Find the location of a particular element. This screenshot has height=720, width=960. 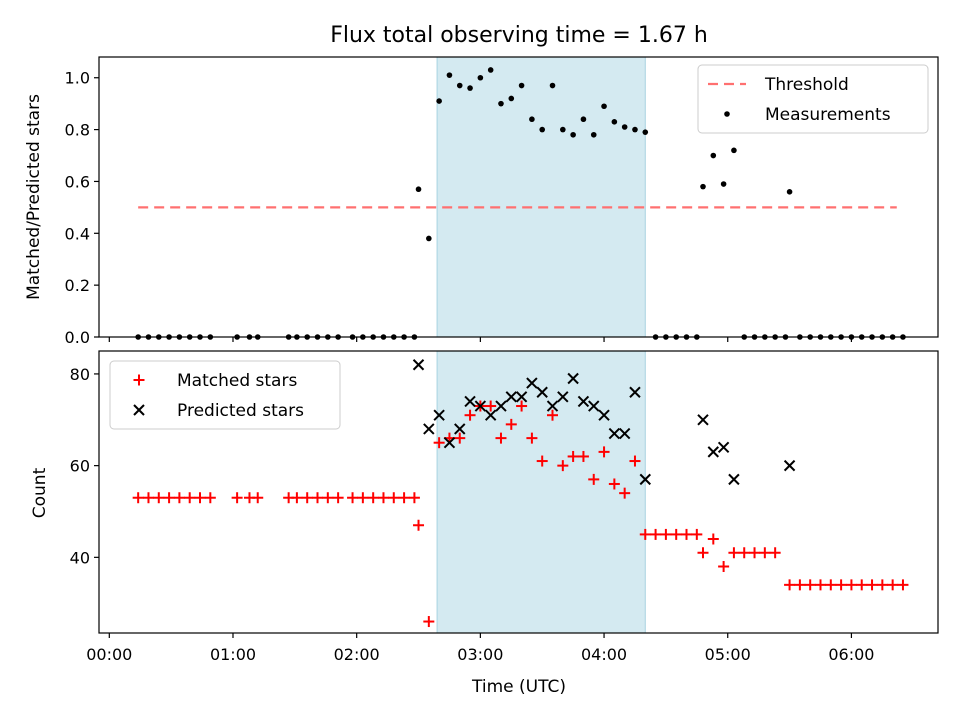

ratio-ytick-label-4: 0.8 is located at coordinates (77, 130).